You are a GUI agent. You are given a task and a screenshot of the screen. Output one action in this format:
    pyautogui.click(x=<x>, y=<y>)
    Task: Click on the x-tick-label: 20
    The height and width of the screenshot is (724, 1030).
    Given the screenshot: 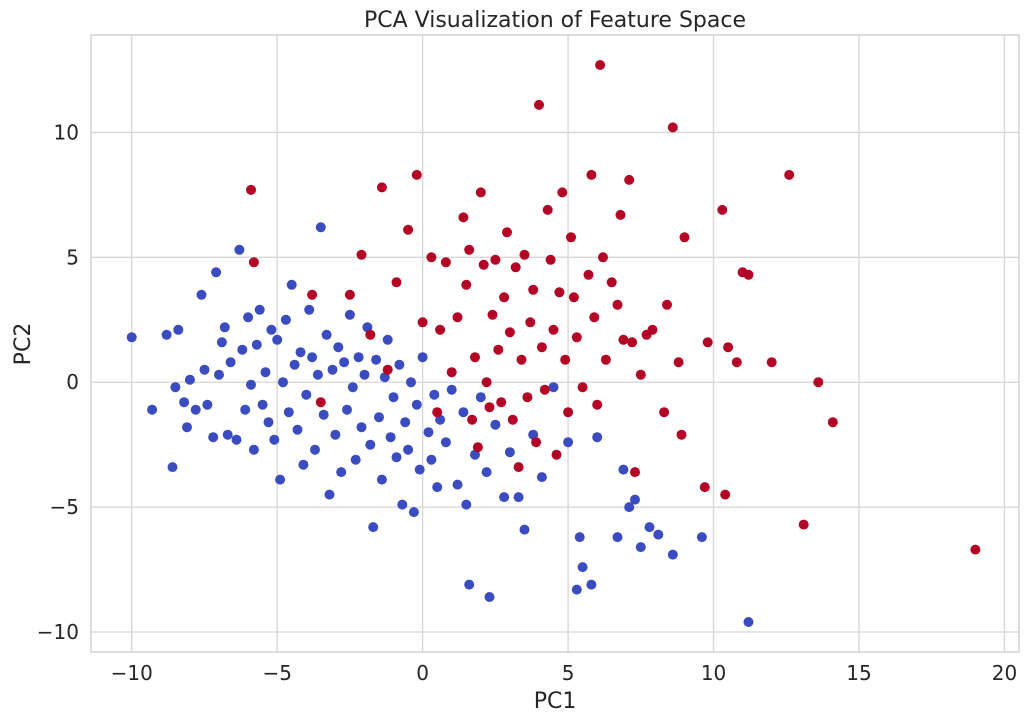 What is the action you would take?
    pyautogui.click(x=1004, y=673)
    